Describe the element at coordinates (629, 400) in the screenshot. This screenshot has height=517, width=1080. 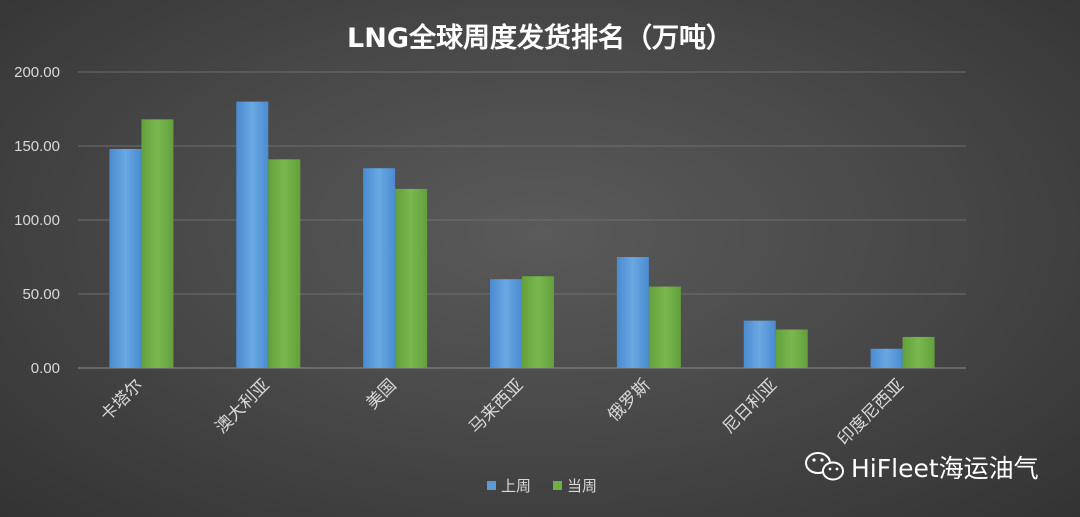
I see `x-tick-label: 俄罗斯` at that location.